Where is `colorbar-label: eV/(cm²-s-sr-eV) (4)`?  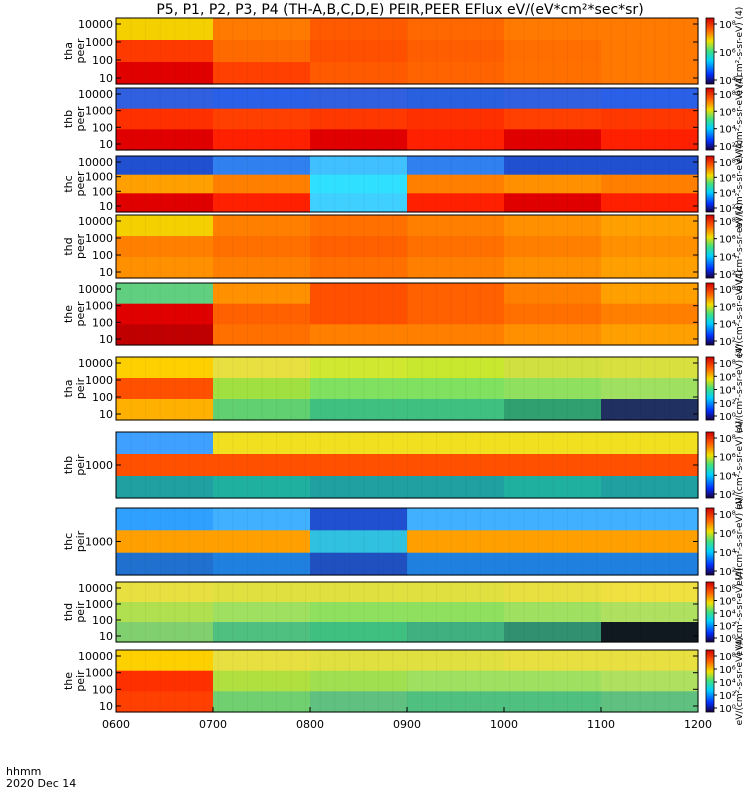 colorbar-label: eV/(cm²-s-sr-eV) (4) is located at coordinates (740, 681).